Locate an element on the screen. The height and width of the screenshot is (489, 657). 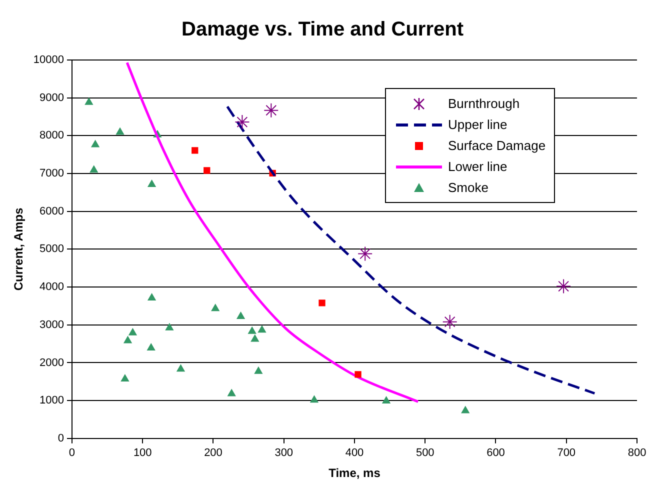
y-tick-label: 0 is located at coordinates (61, 438).